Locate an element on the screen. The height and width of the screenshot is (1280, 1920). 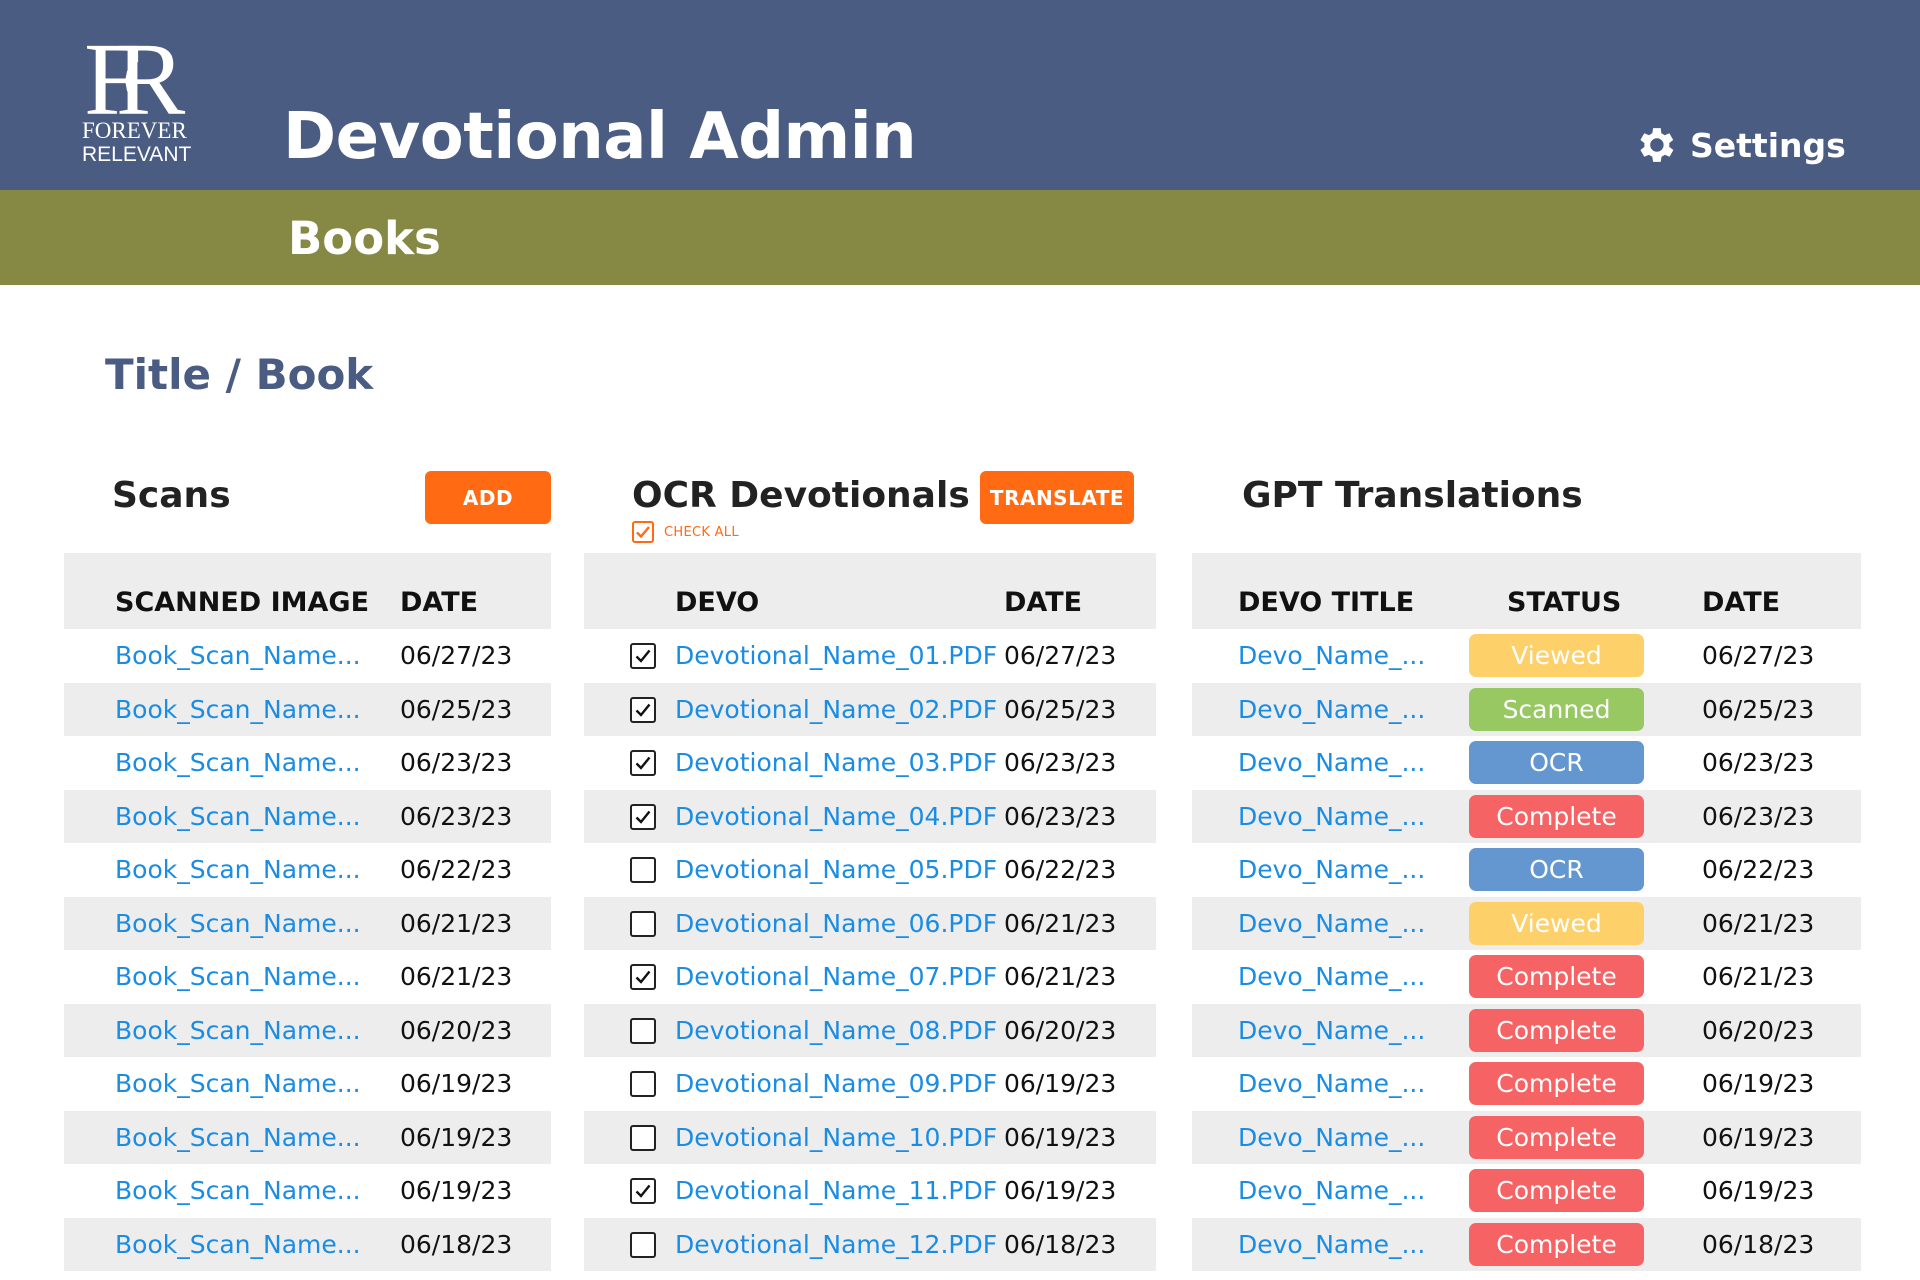
table-row: Devo_Name_... Complete 06/19/23 is located at coordinates (1526, 1084).